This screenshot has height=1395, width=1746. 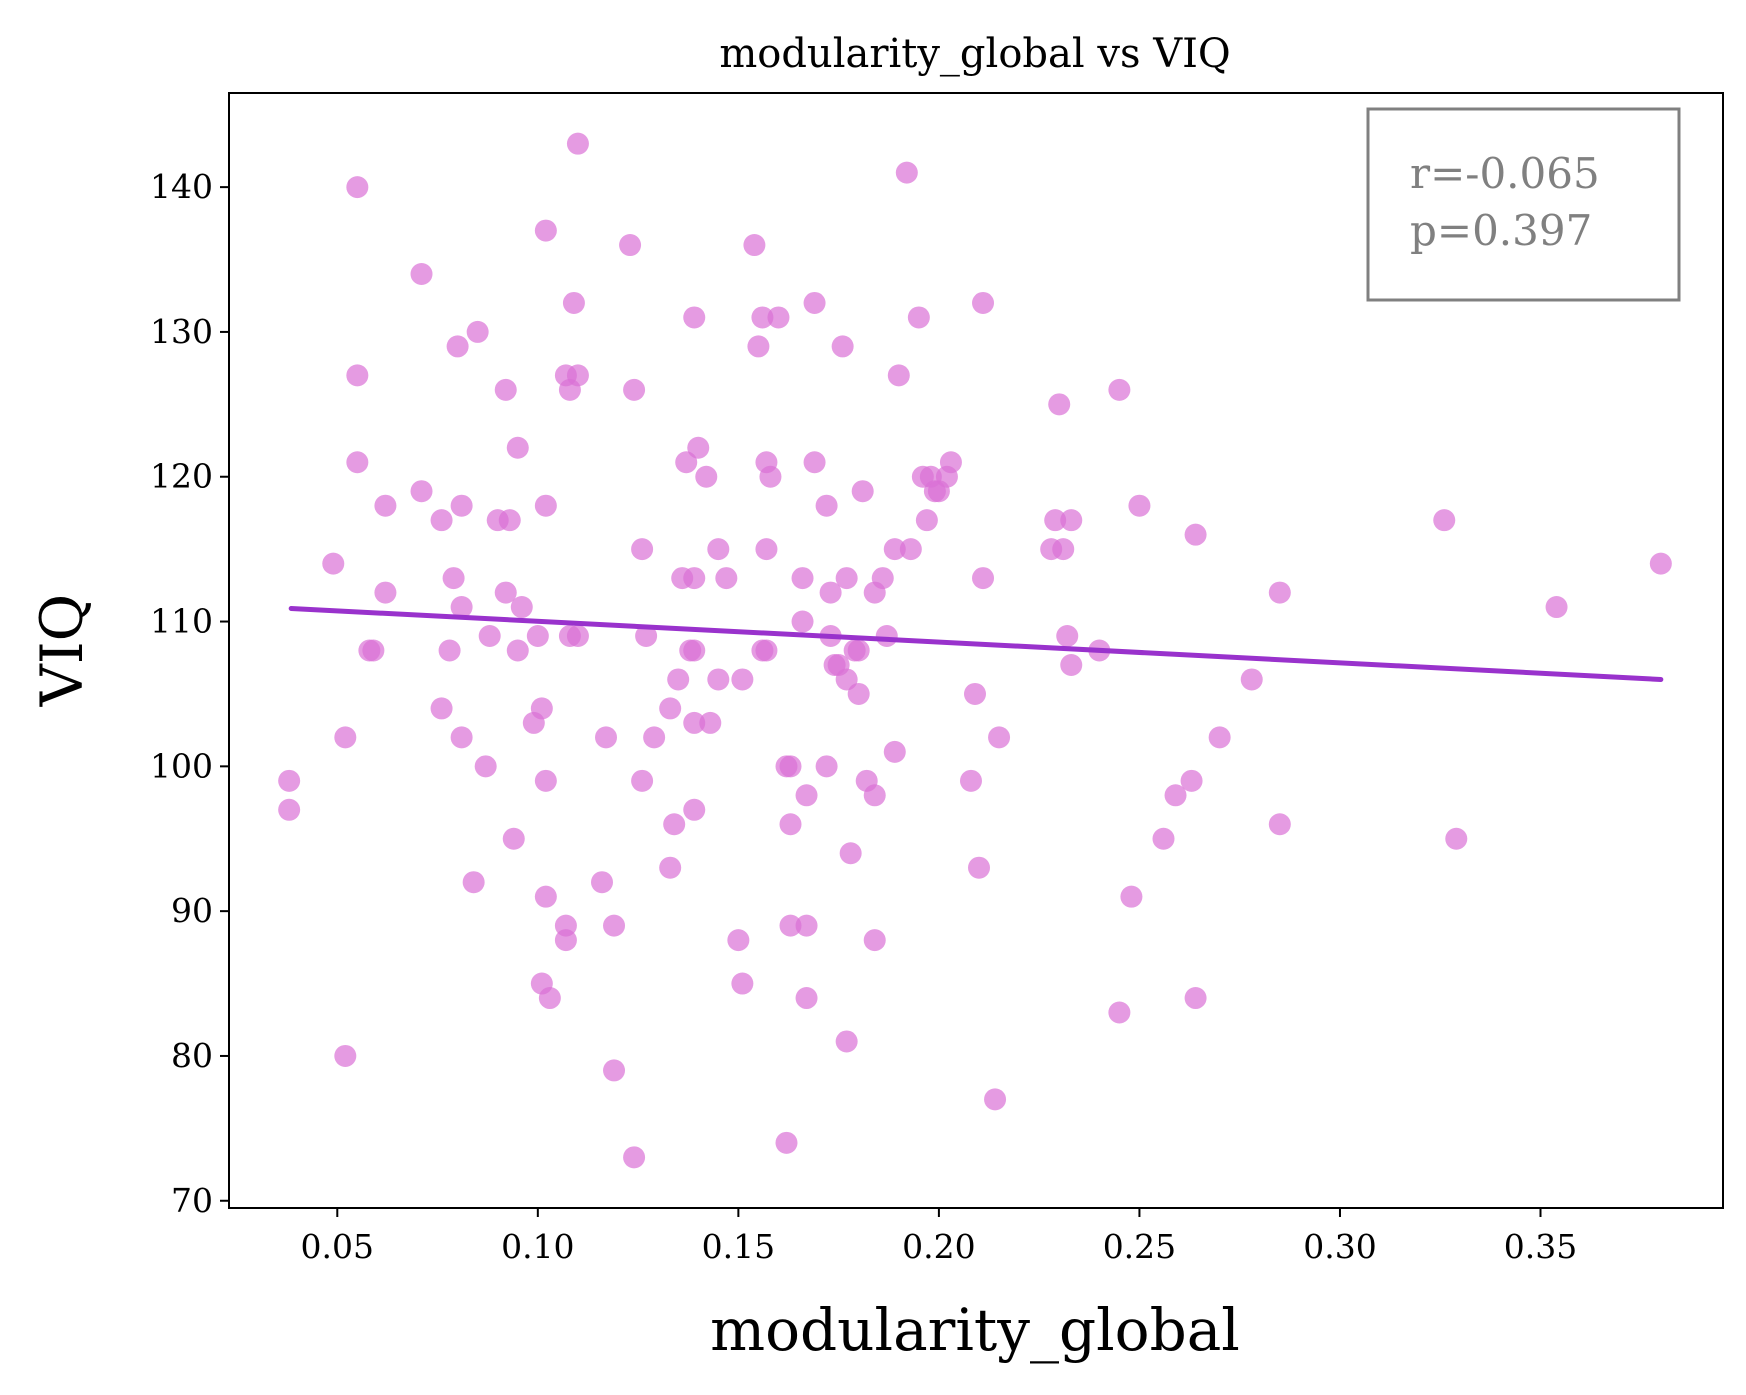 I want to click on y-tick-label: 70, so click(x=192, y=1200).